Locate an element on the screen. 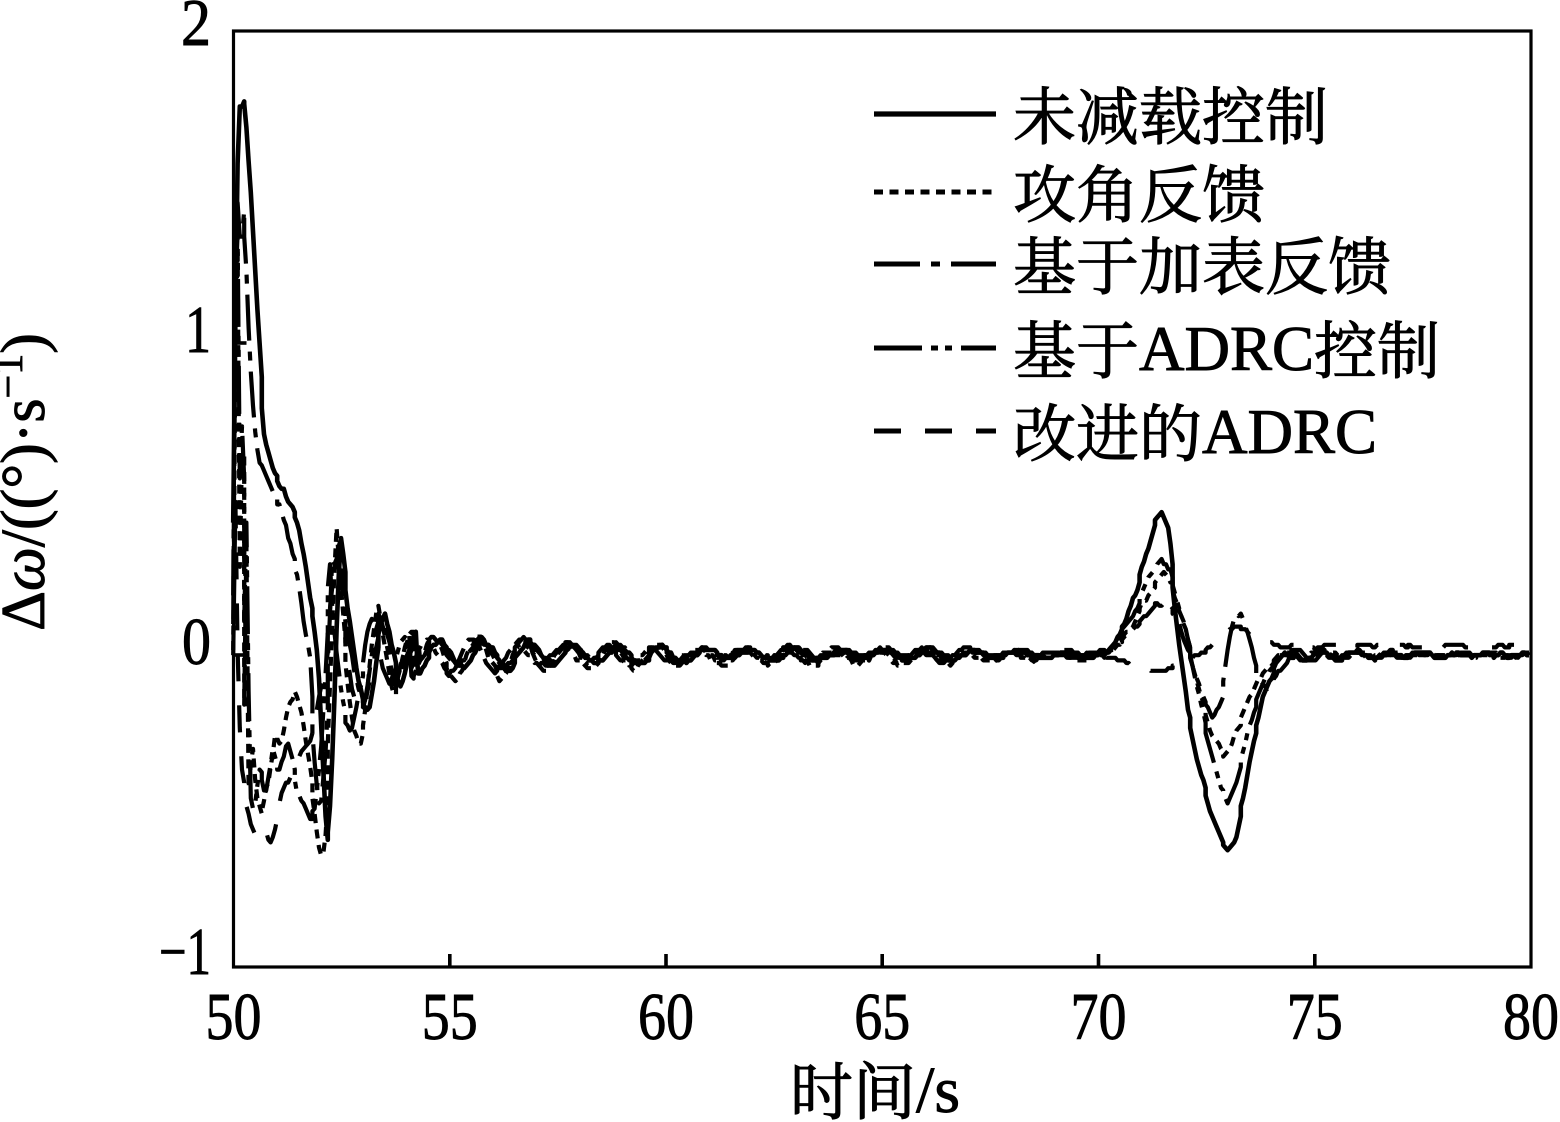 The image size is (1560, 1122). svg-text: 60 is located at coordinates (666, 1017).